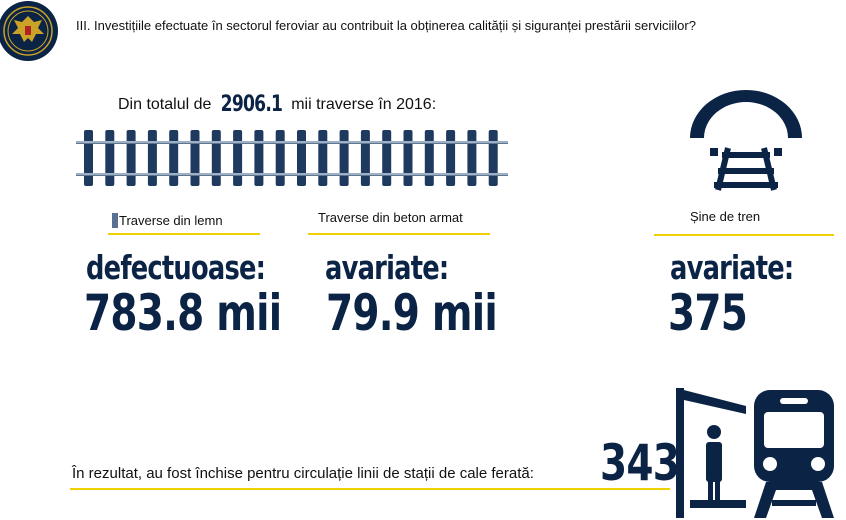  I want to click on category-concrete: Traverse din beton armat, so click(390, 217).